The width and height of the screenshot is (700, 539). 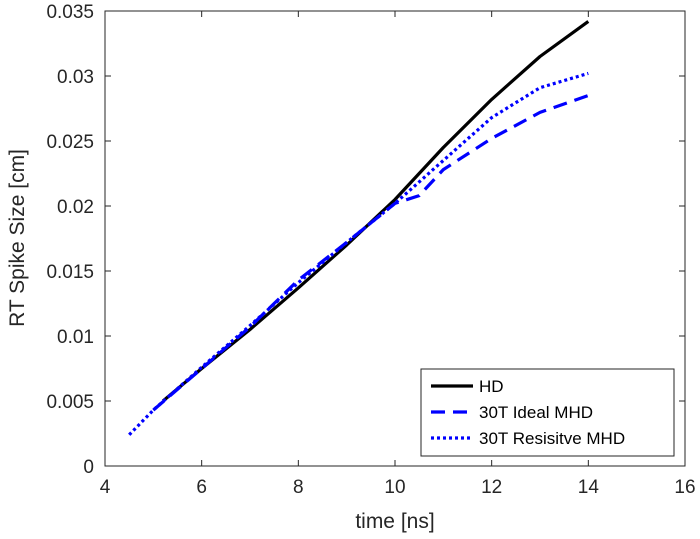 I want to click on x-tick-label: 8, so click(x=298, y=487).